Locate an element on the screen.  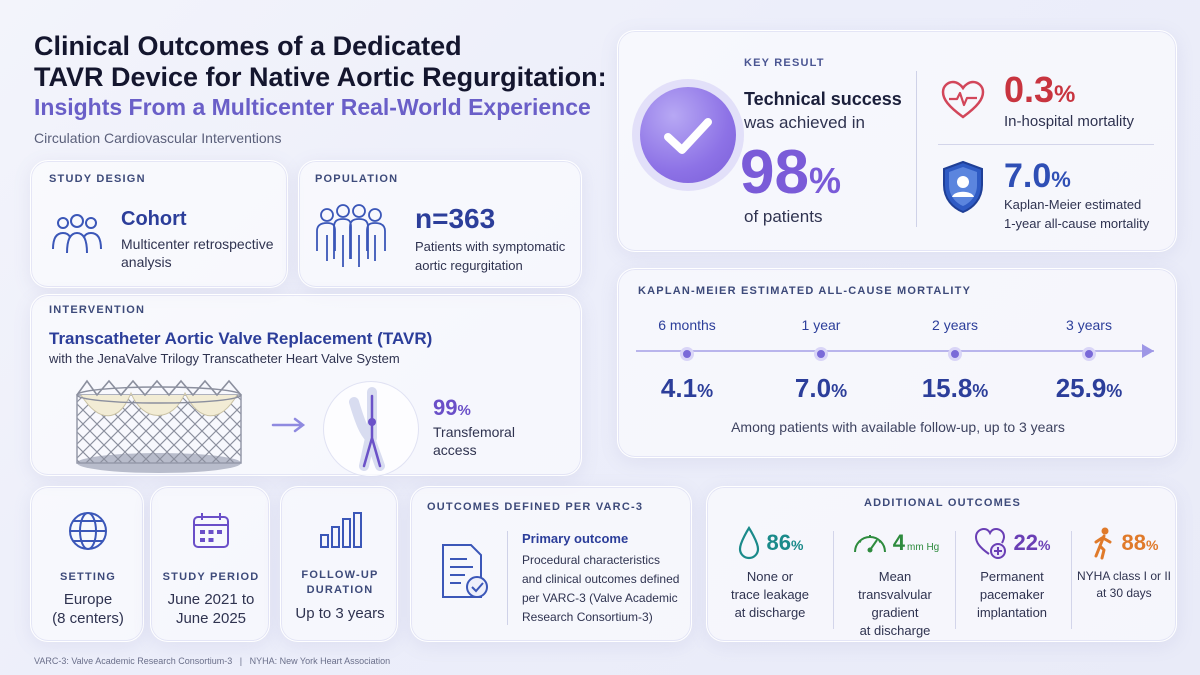
km-period-num: 6 is located at coordinates (662, 325).